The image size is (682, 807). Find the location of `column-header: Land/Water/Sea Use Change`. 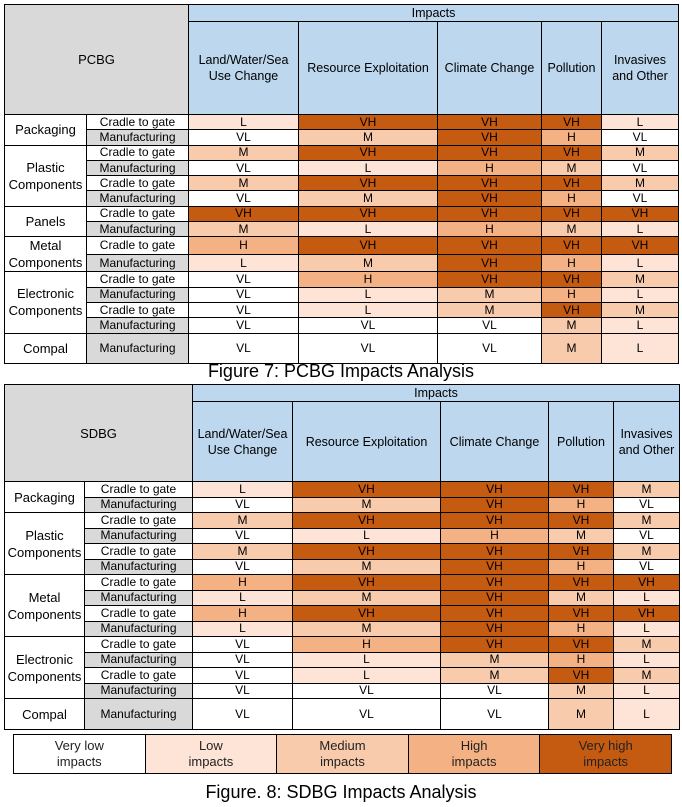

column-header: Land/Water/Sea Use Change is located at coordinates (243, 68).